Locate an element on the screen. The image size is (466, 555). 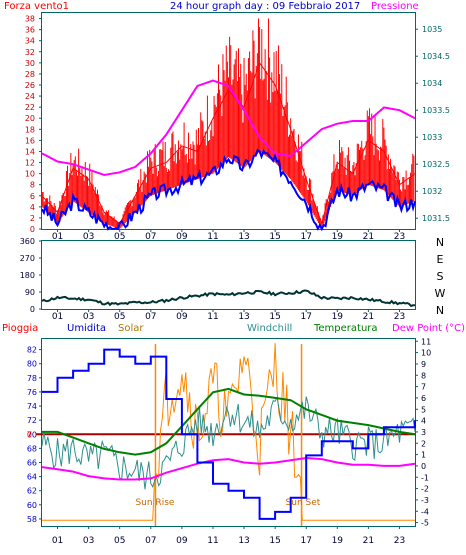
y-tick-label: 12 is located at coordinates (30, 163).